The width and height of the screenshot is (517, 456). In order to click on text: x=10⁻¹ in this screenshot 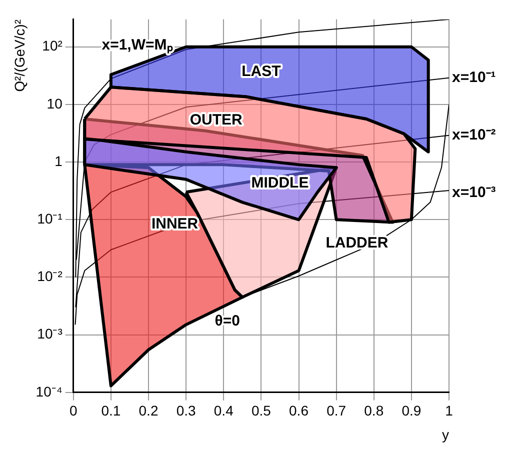, I will do `click(474, 77)`.